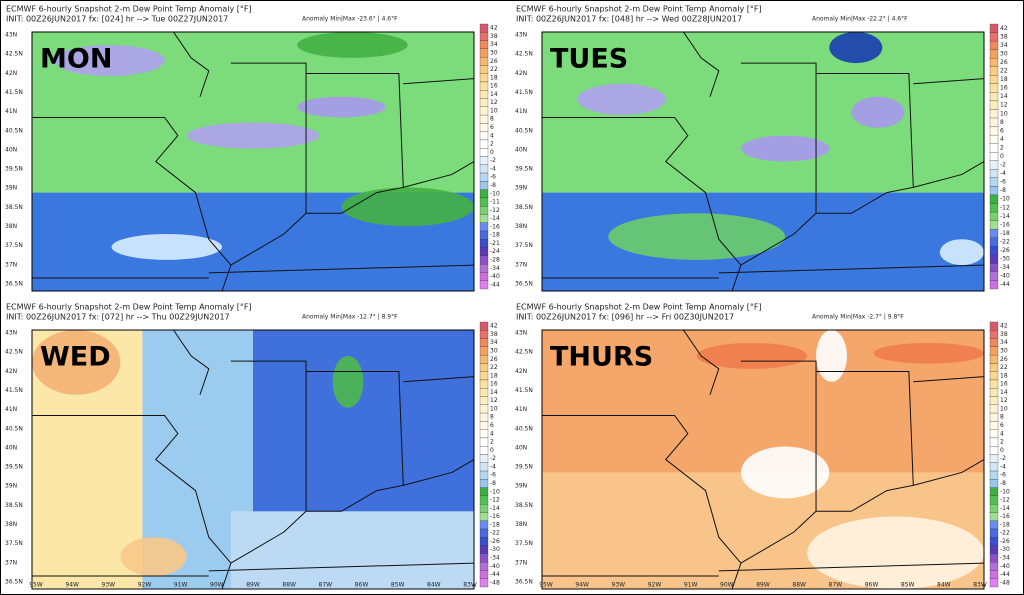  What do you see at coordinates (872, 585) in the screenshot?
I see `lon-label: 86W` at bounding box center [872, 585].